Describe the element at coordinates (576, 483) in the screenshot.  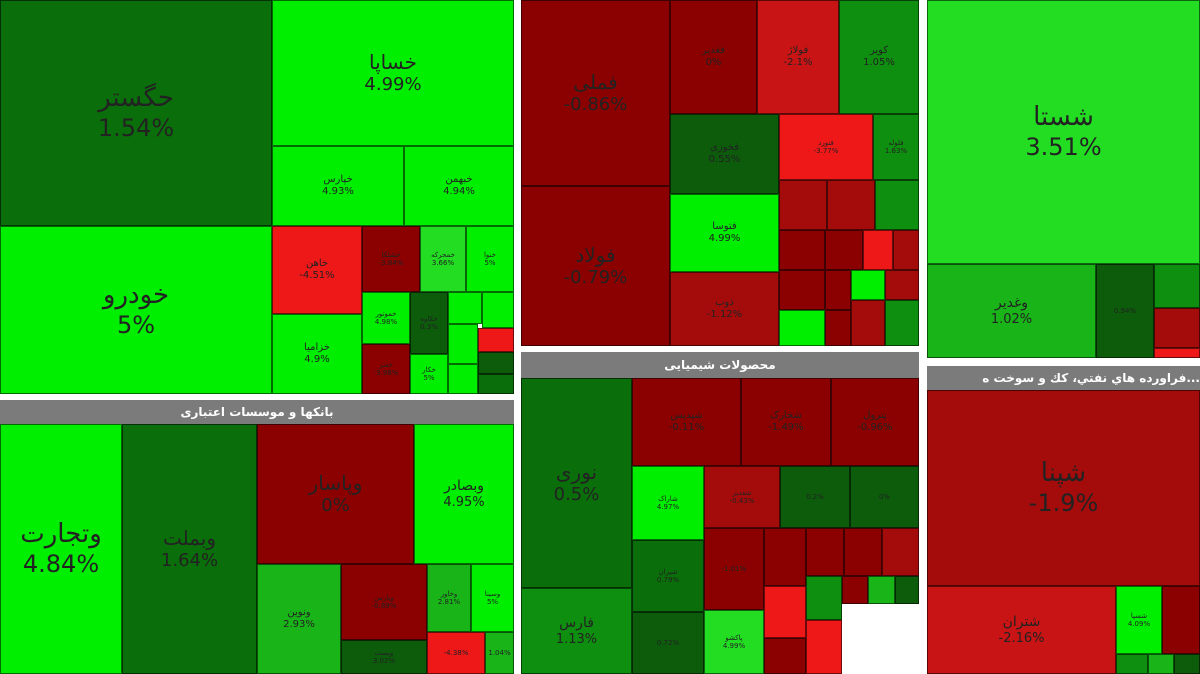
I see `treemap-tile: نوری 0.5%` at that location.